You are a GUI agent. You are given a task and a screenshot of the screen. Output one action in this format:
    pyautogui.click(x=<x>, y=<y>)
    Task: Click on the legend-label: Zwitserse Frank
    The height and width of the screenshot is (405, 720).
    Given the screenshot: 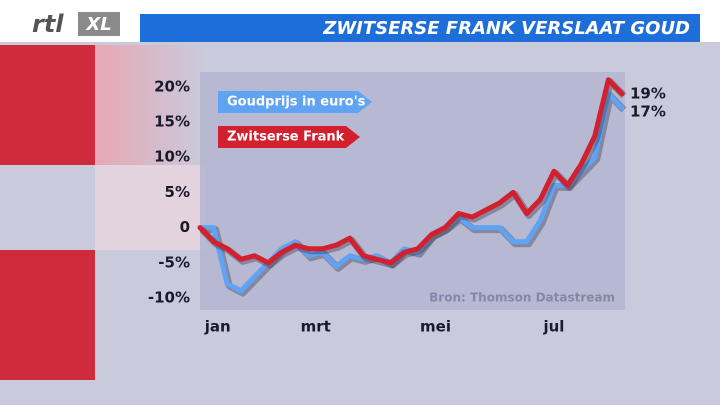 What is the action you would take?
    pyautogui.click(x=286, y=137)
    